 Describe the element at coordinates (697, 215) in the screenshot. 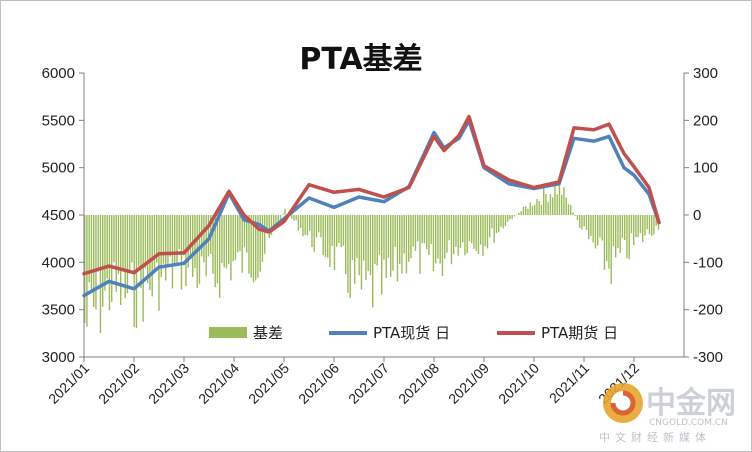

I see `right-tick-label: 0` at that location.